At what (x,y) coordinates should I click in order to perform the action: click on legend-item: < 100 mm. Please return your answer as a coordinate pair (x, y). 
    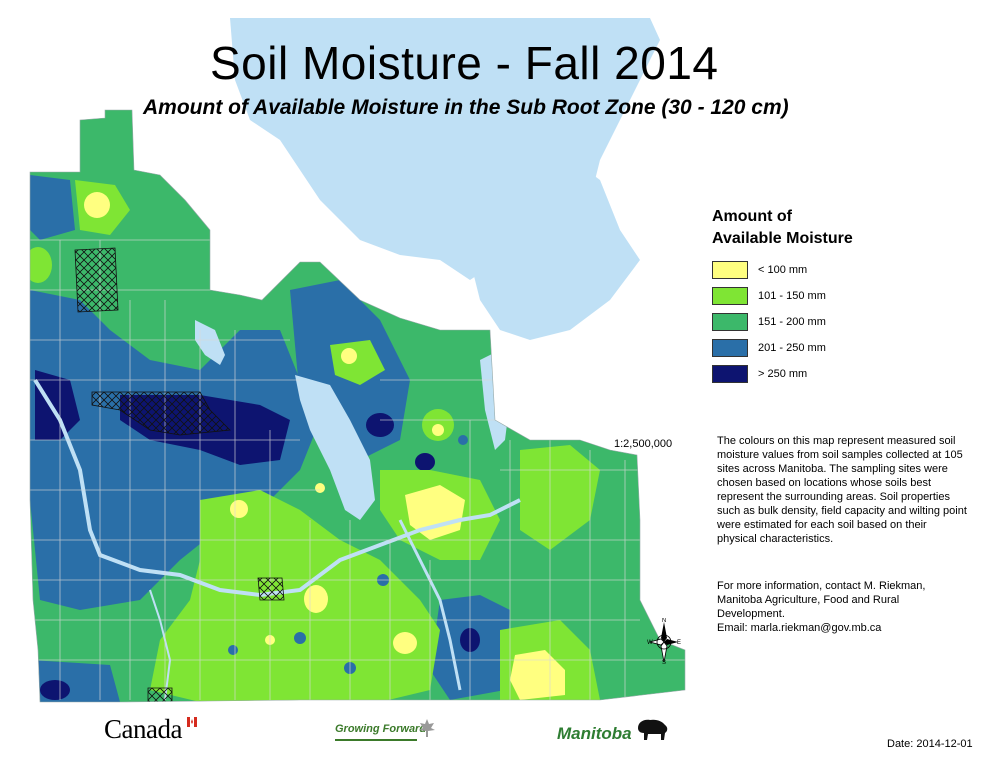
    Looking at the image, I should click on (759, 270).